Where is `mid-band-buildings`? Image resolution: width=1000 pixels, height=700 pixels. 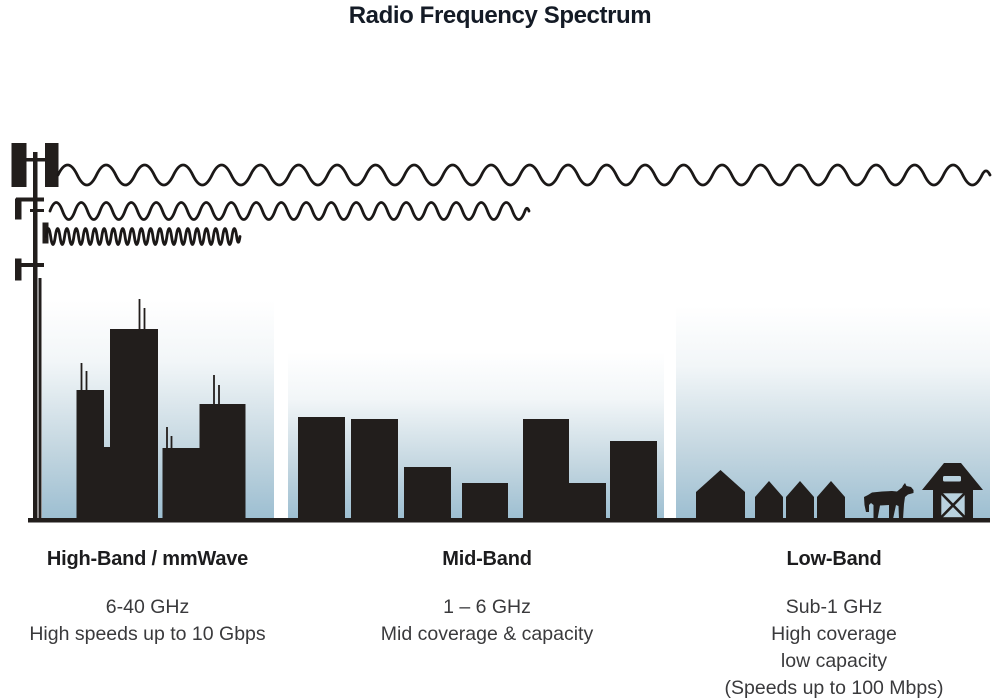
mid-band-buildings is located at coordinates (477, 468).